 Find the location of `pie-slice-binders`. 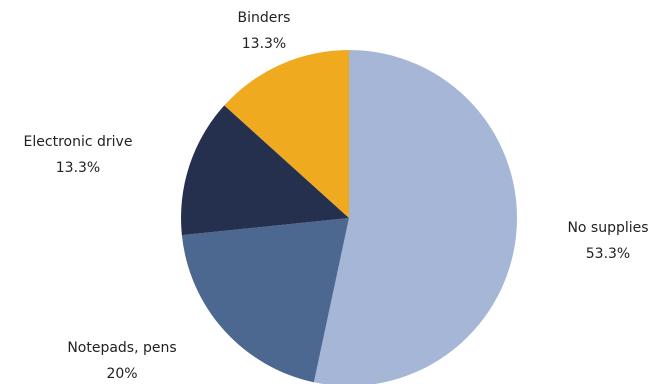

pie-slice-binders is located at coordinates (286, 134).